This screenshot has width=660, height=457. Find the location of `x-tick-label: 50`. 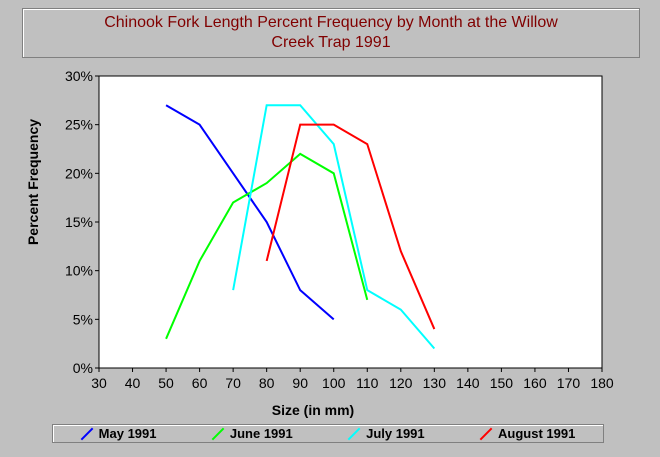

x-tick-label: 50 is located at coordinates (166, 383).